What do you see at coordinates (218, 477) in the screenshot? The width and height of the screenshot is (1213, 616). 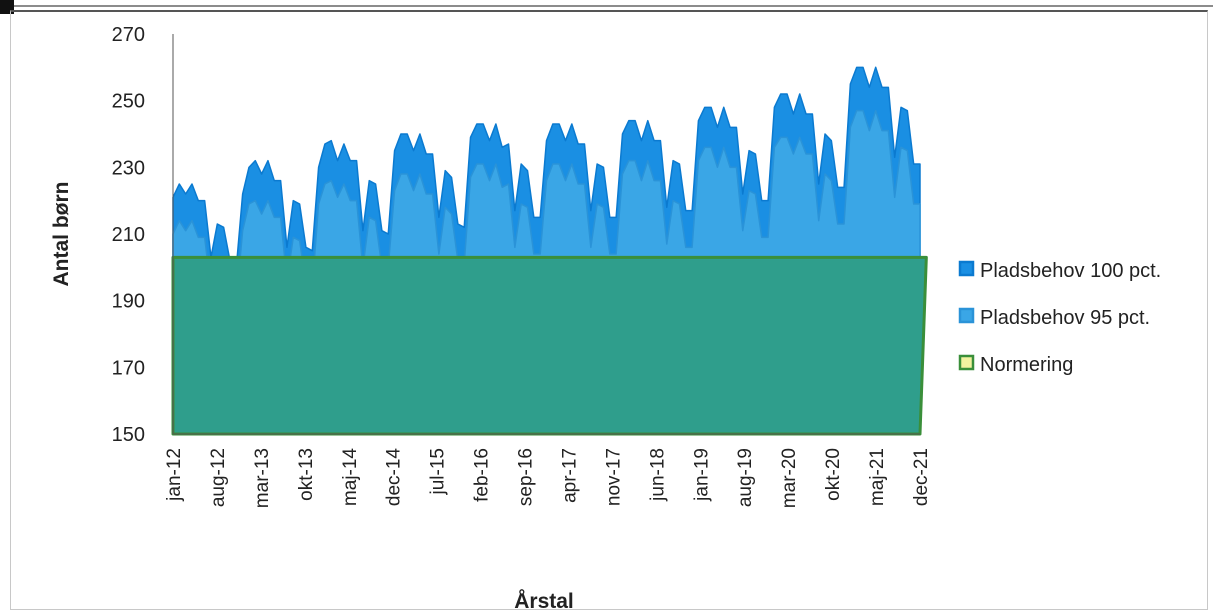 I see `x-tick-label: aug-12` at bounding box center [218, 477].